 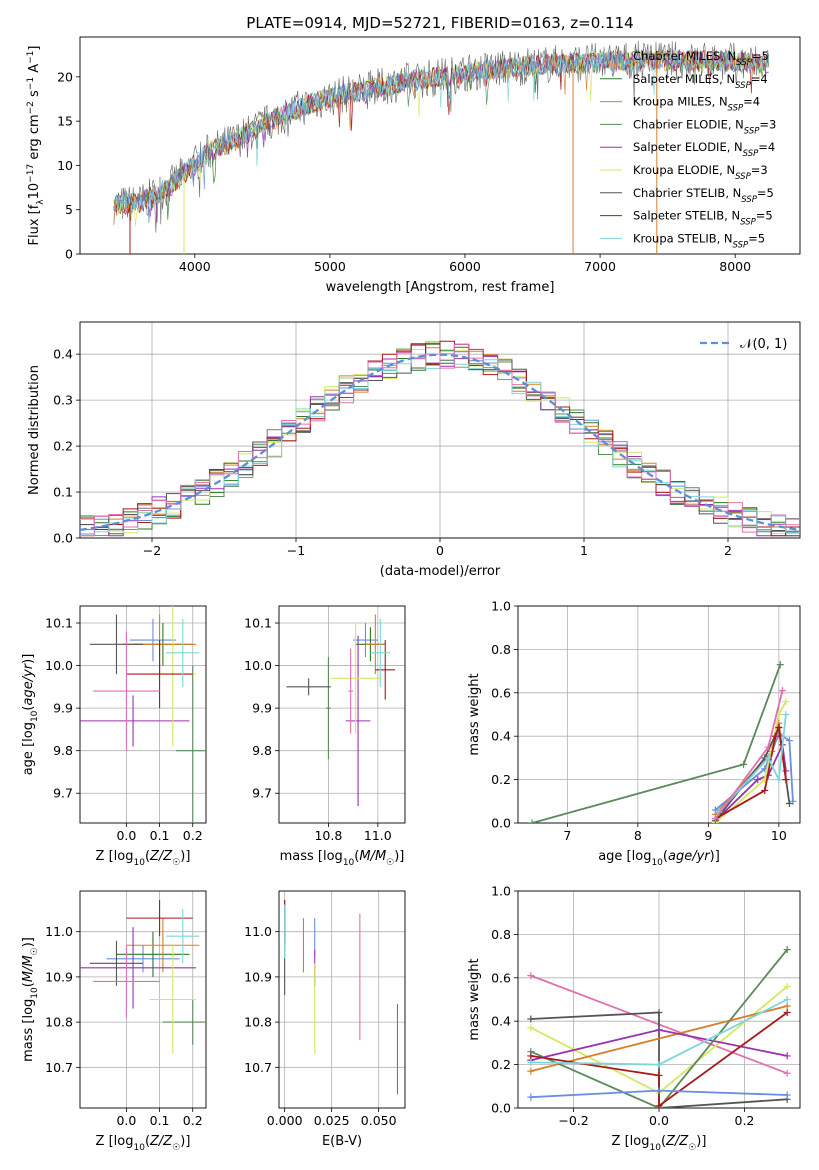 What do you see at coordinates (701, 58) in the screenshot?
I see `legend-label: Chabrier MILES, NSSP=5` at bounding box center [701, 58].